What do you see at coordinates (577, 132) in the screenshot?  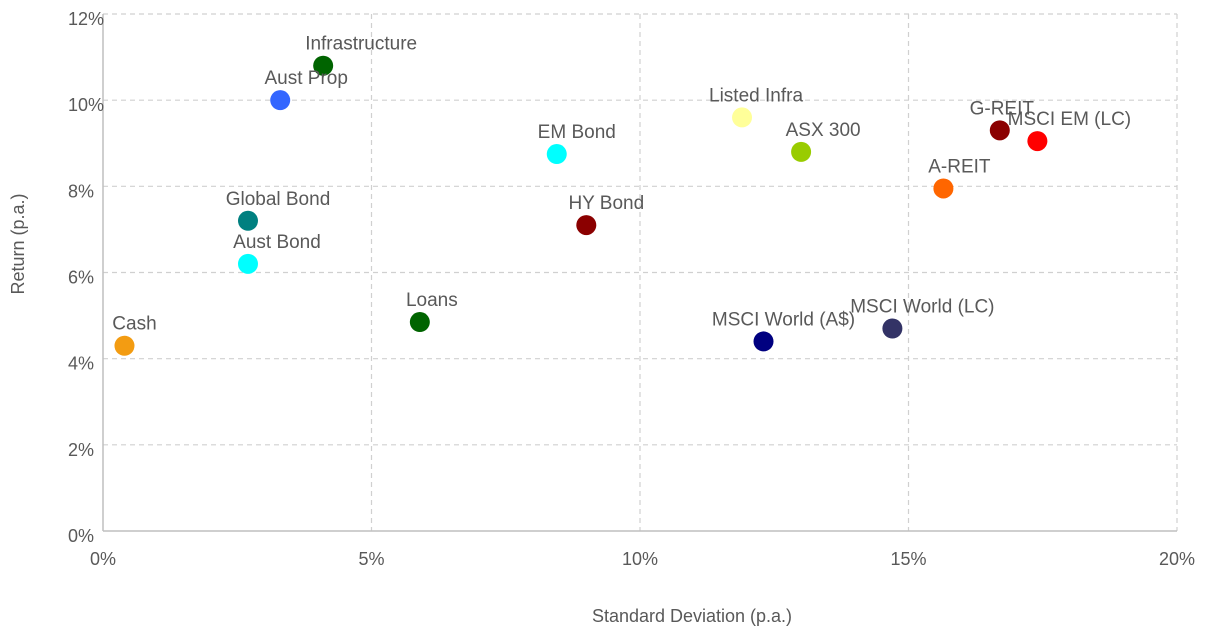 I see `label-em-bond: EM Bond` at bounding box center [577, 132].